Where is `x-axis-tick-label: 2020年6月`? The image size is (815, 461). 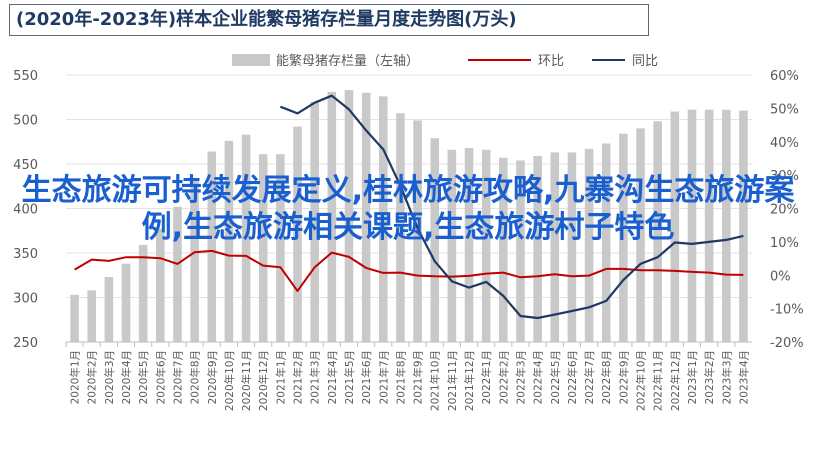 x-axis-tick-label: 2020年6月 is located at coordinates (160, 377).